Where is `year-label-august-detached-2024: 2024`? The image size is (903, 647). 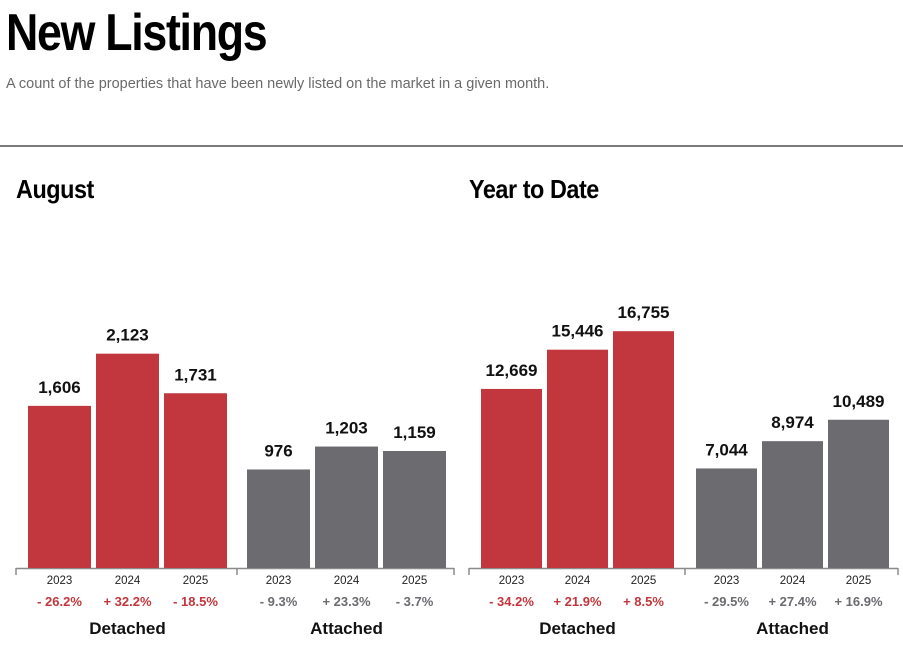
year-label-august-detached-2024: 2024 is located at coordinates (128, 581).